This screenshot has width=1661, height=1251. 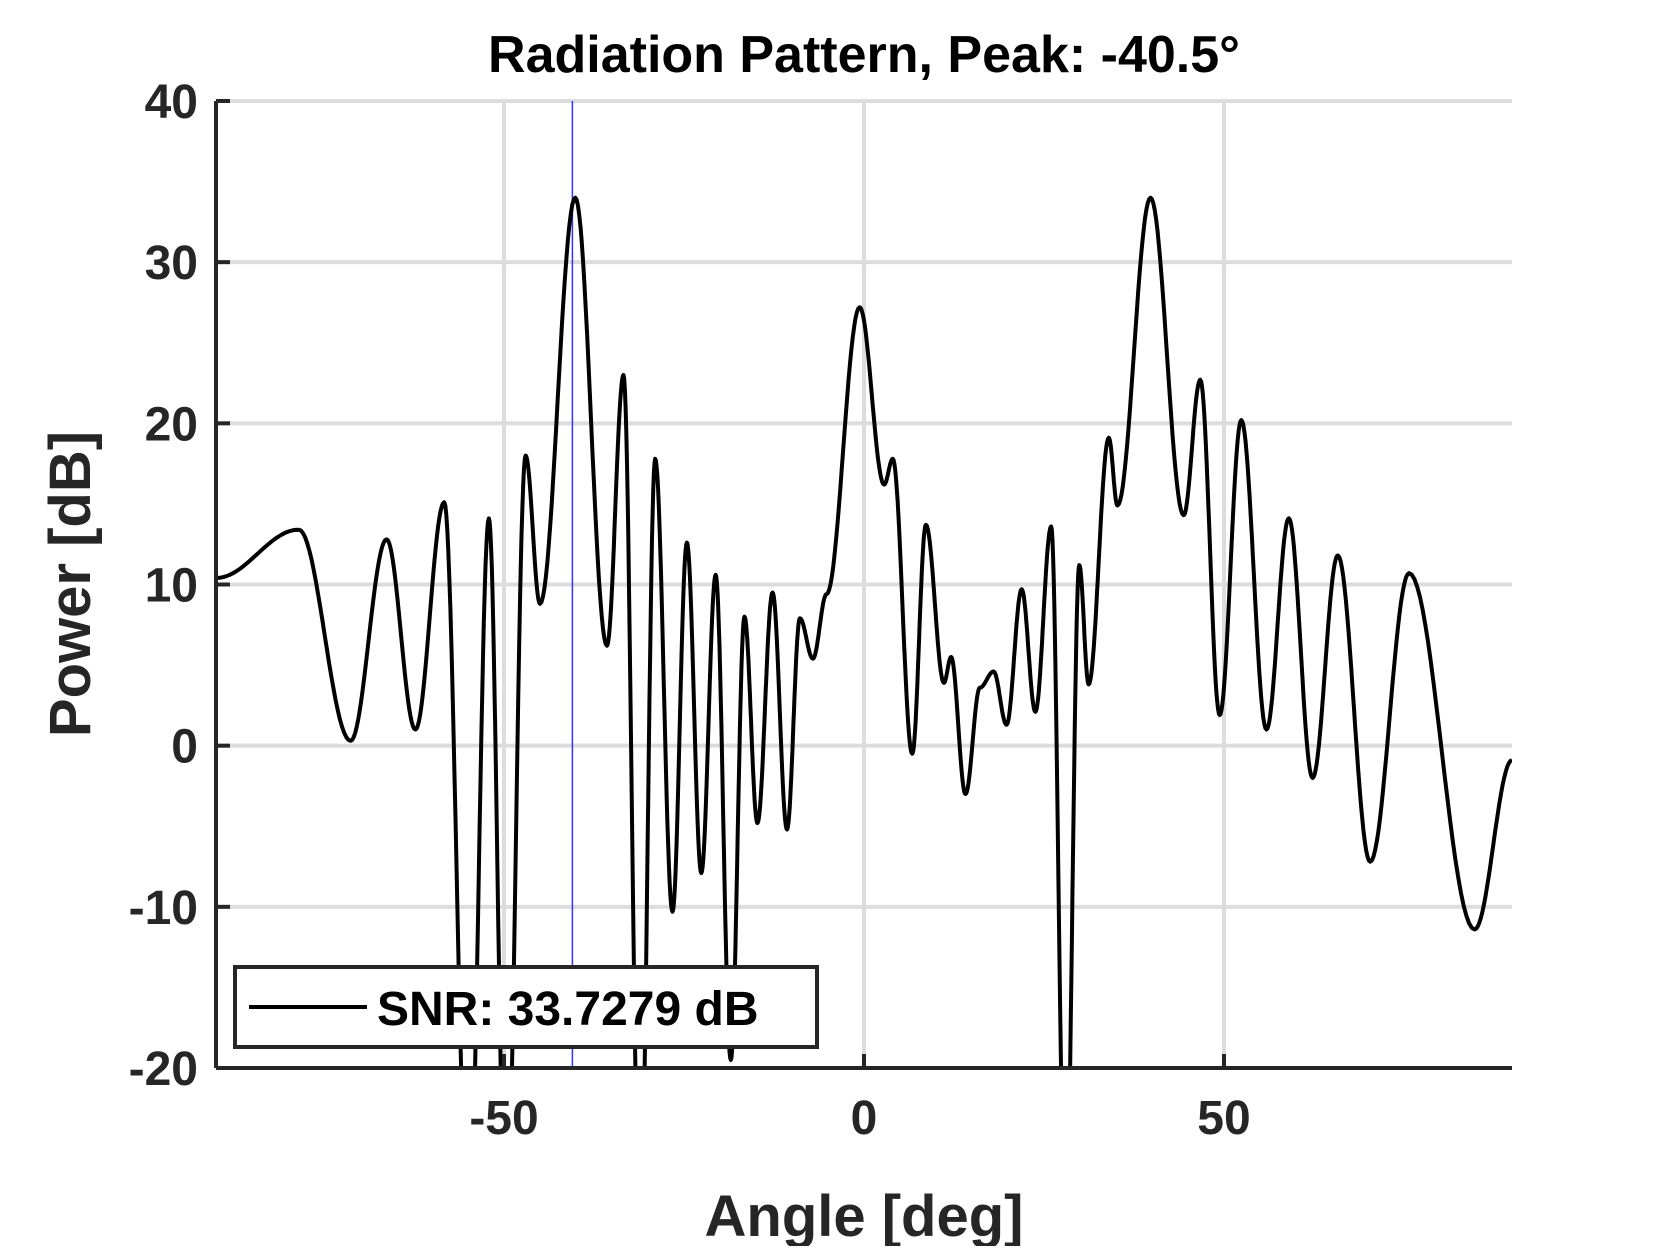 I want to click on x-axis-label: Angle [deg], so click(x=864, y=1215).